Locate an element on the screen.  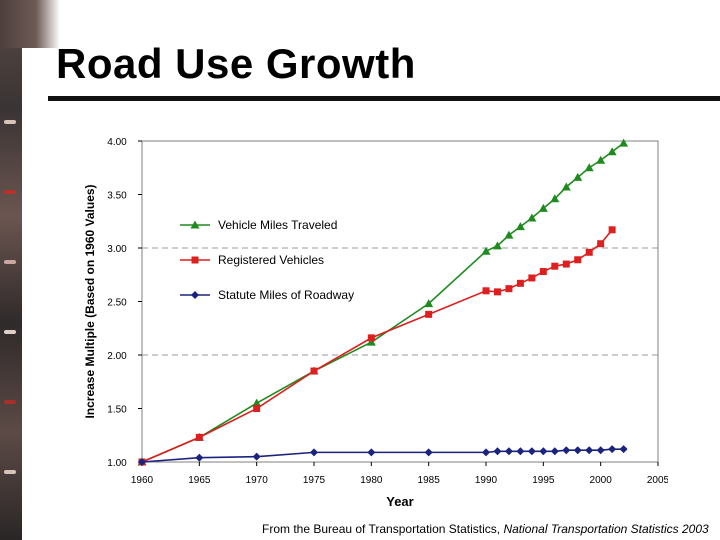
legend-label-registered-vehicles: Registered Vehicles is located at coordinates (271, 260).